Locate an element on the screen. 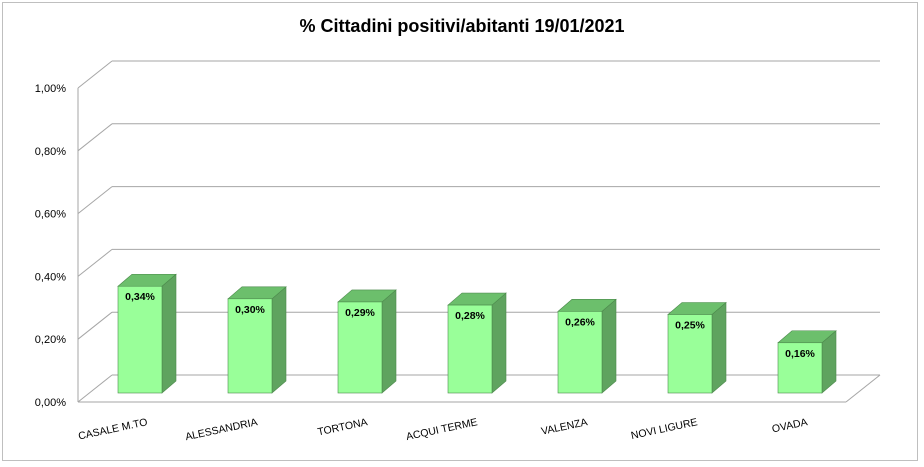 Image resolution: width=924 pixels, height=467 pixels. x-tick-label: NOVI LIGURE is located at coordinates (664, 429).